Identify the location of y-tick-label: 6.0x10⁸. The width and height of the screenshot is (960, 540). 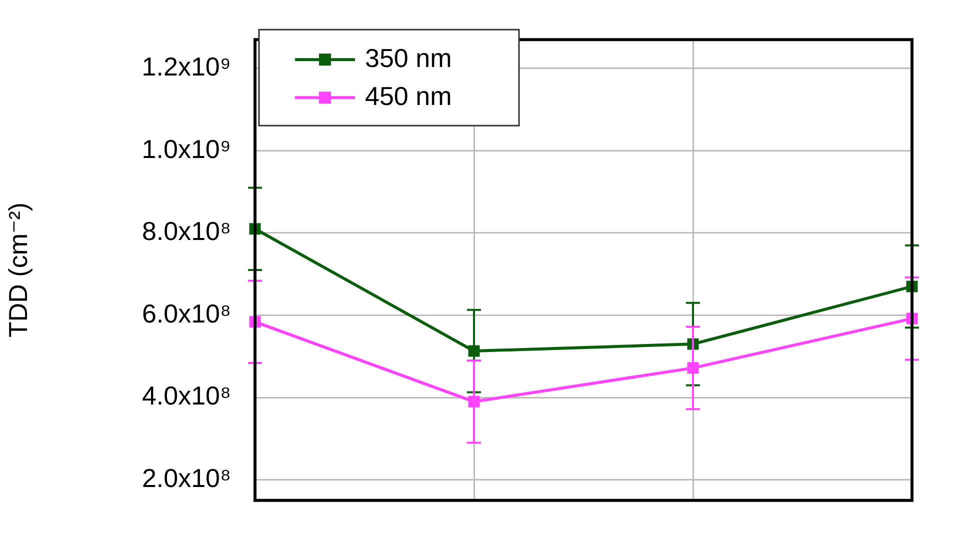
(186, 313).